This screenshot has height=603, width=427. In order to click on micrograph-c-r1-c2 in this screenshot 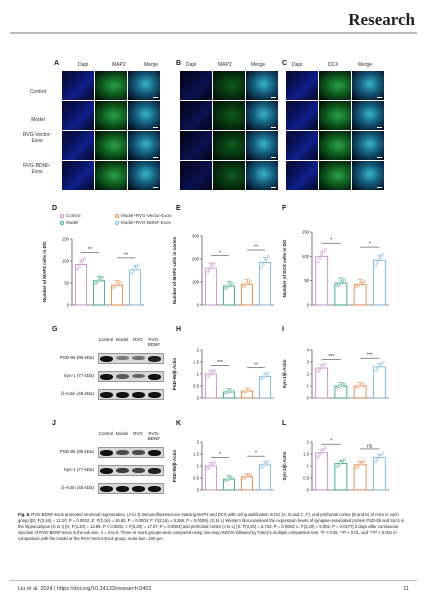, I will do `click(335, 85)`.